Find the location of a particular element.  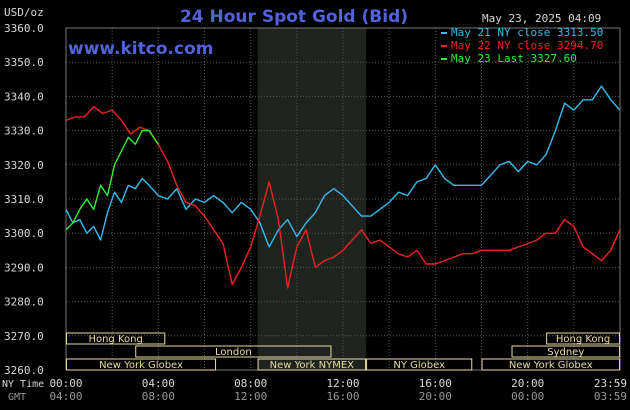

gmt-label: GMT is located at coordinates (17, 397).